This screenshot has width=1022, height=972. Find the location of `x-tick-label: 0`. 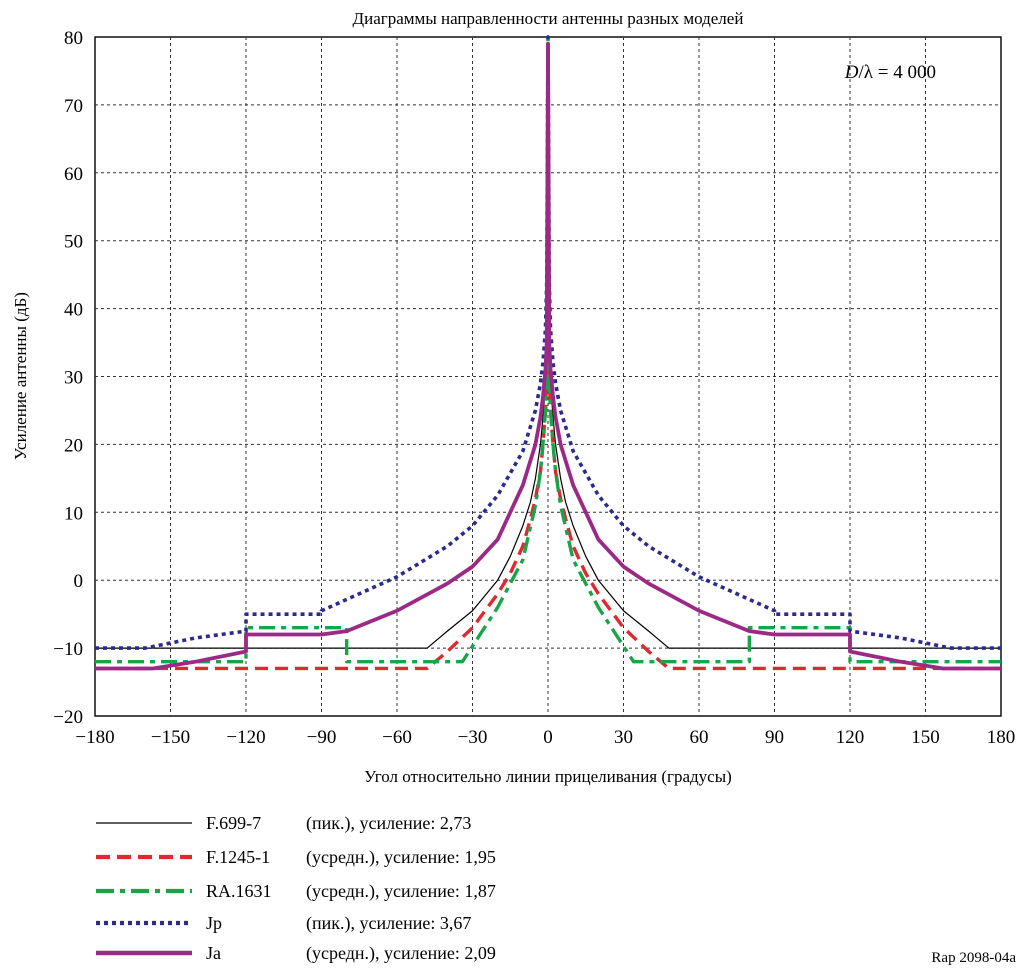

x-tick-label: 0 is located at coordinates (548, 737).